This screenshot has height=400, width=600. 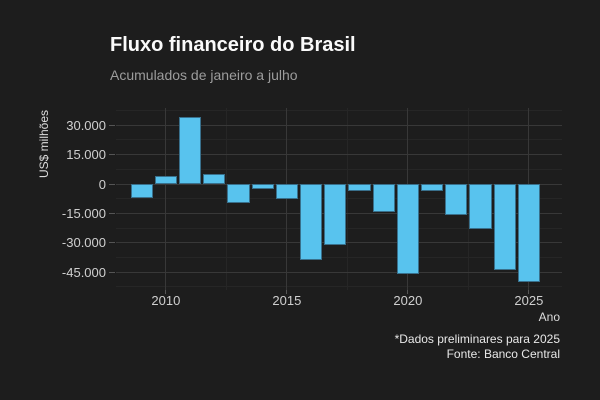 What do you see at coordinates (83, 243) in the screenshot?
I see `y-tick-label: -30.000` at bounding box center [83, 243].